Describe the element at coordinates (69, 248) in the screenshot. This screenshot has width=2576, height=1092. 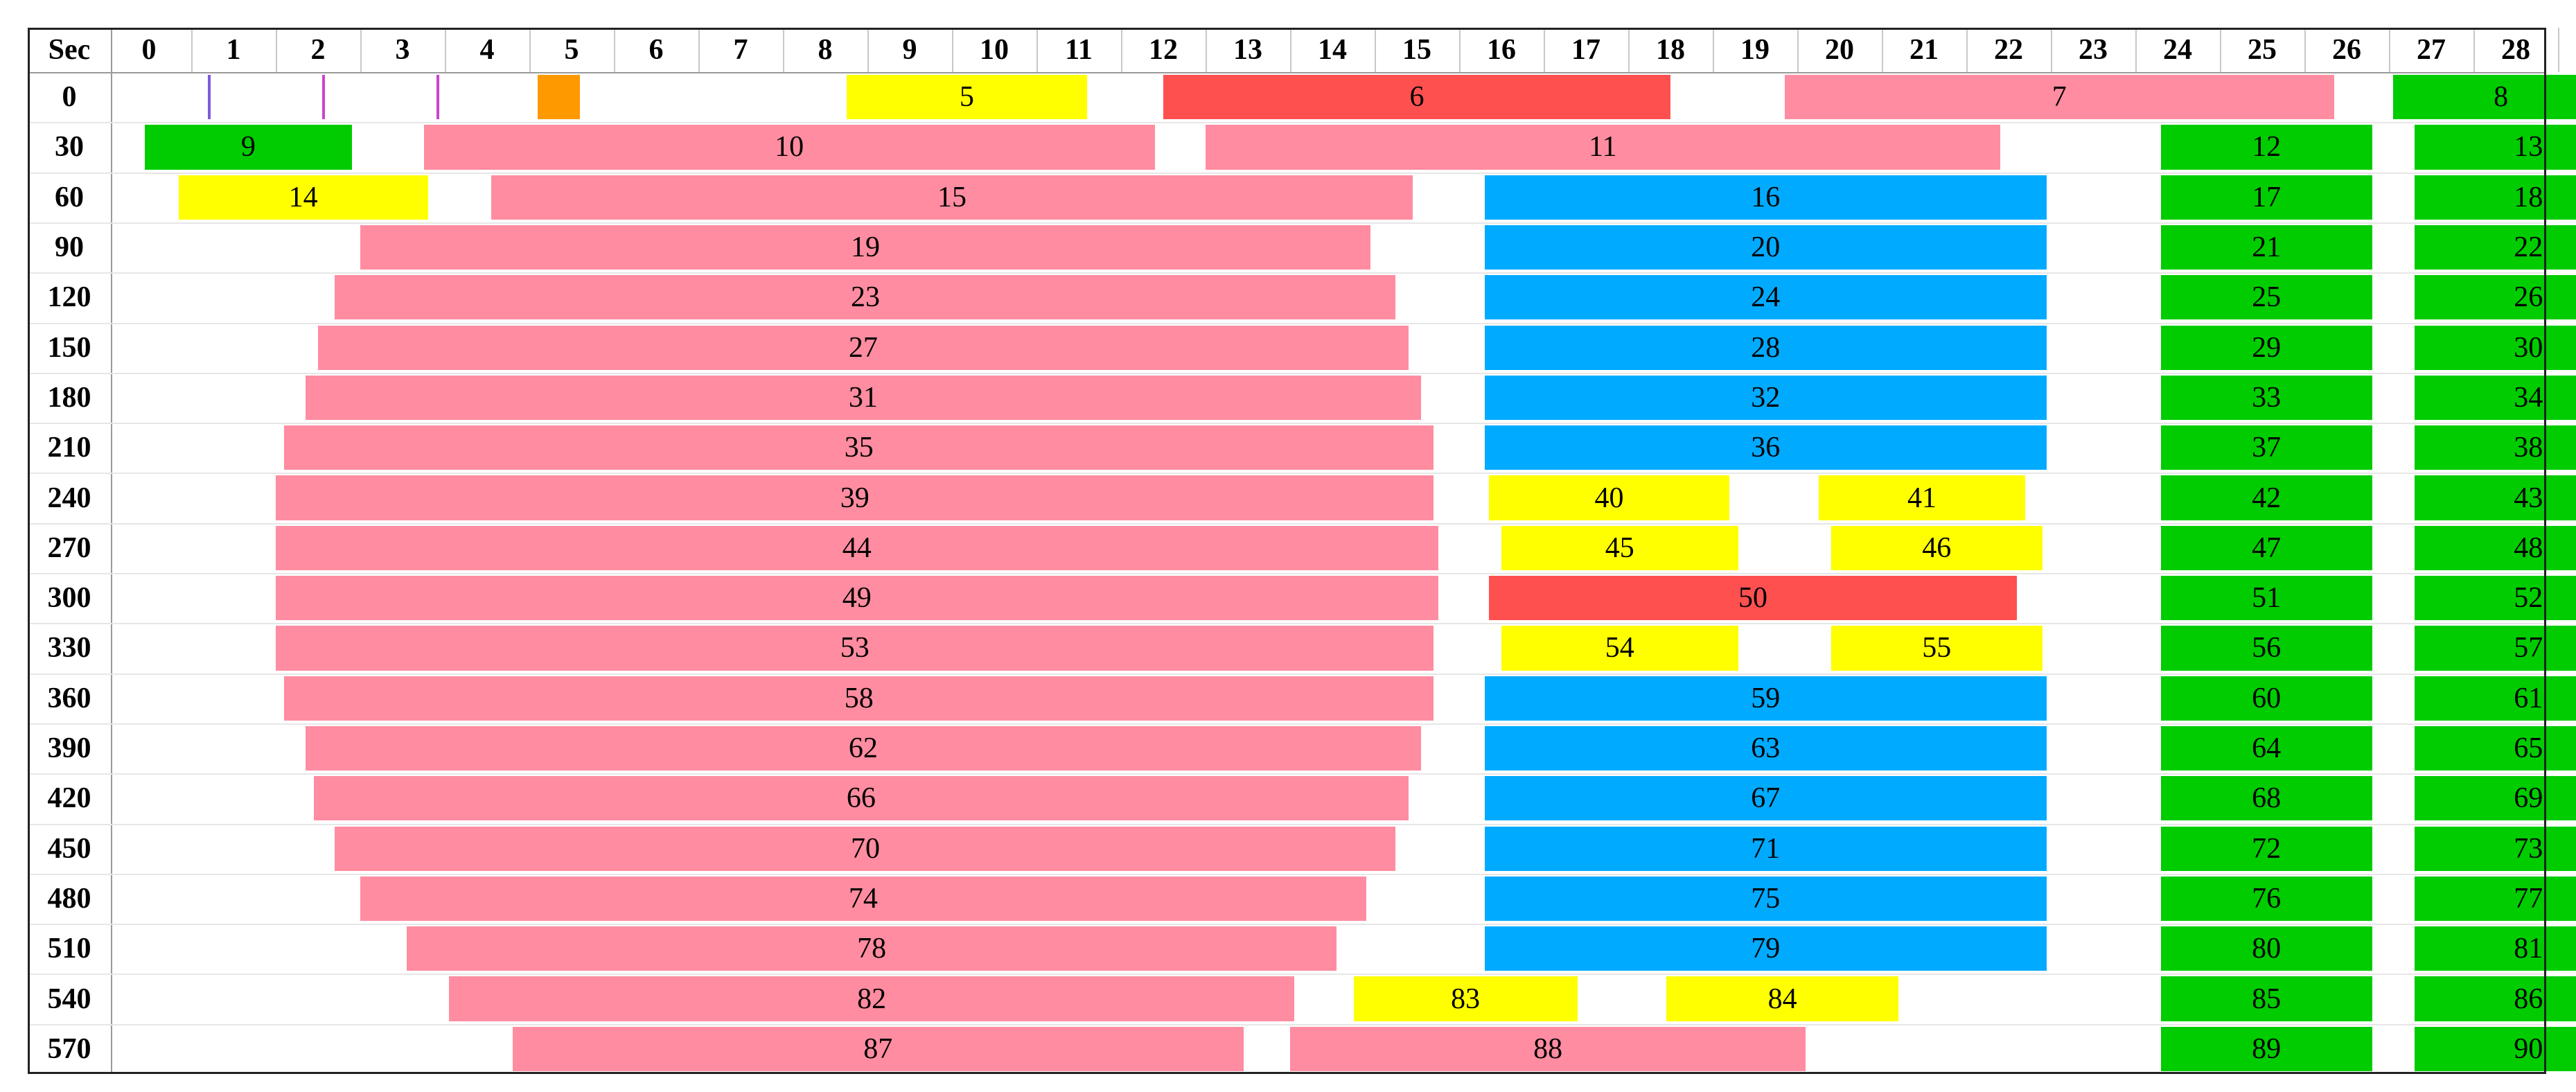
I see `row-label: 90` at that location.